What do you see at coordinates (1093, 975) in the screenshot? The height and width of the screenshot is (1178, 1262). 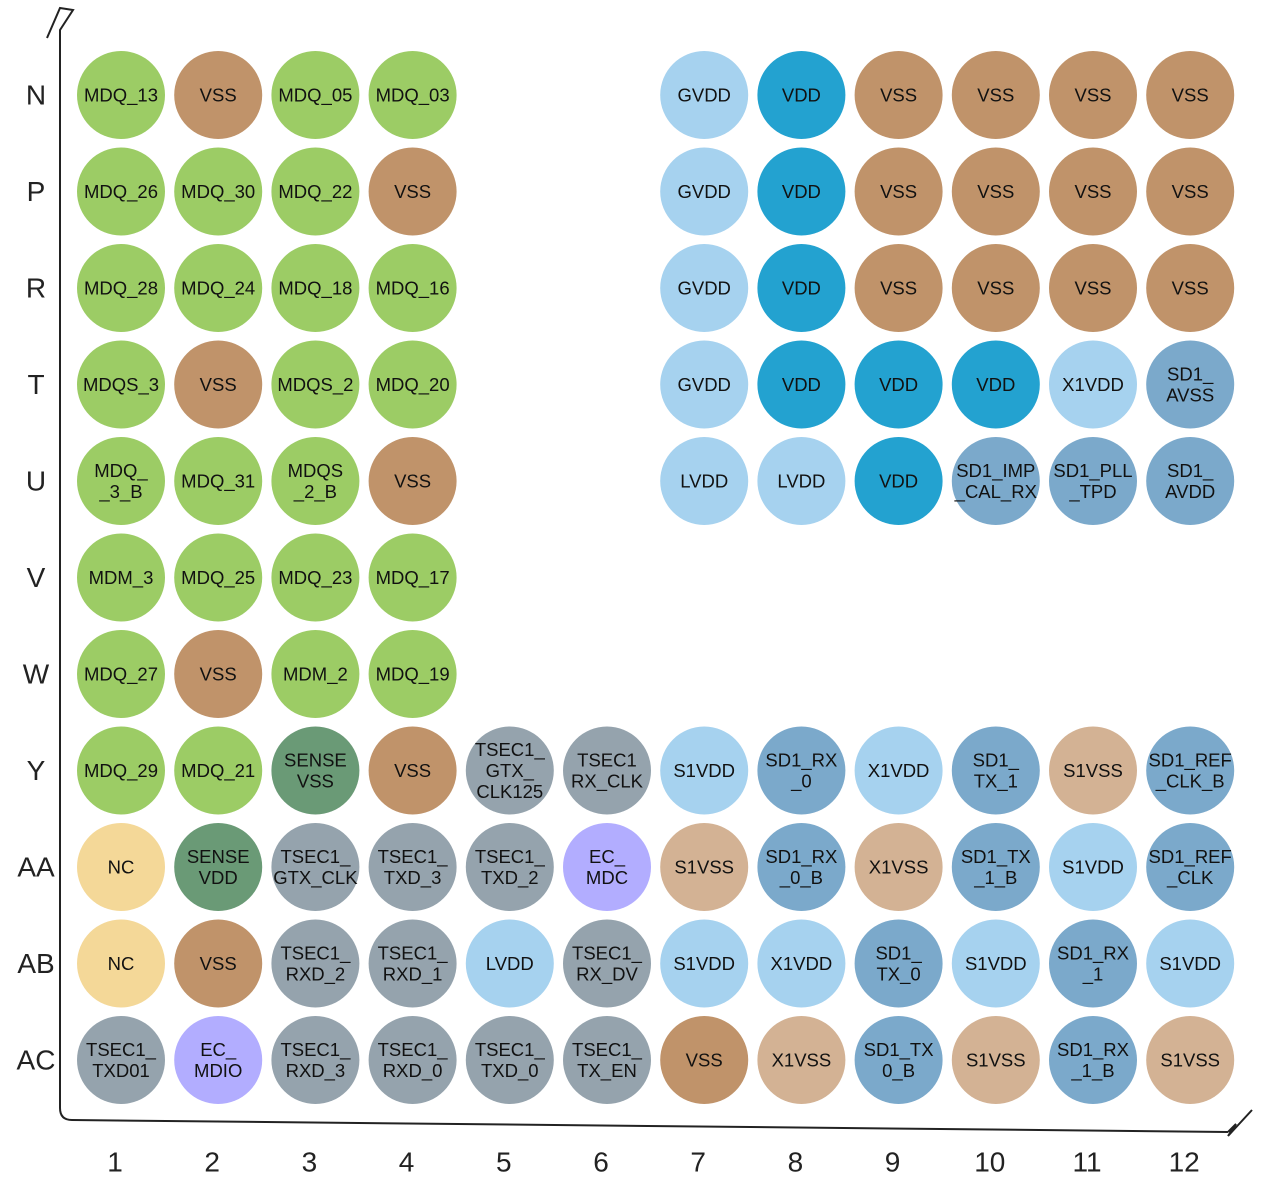 I see `ball-label: _1` at bounding box center [1093, 975].